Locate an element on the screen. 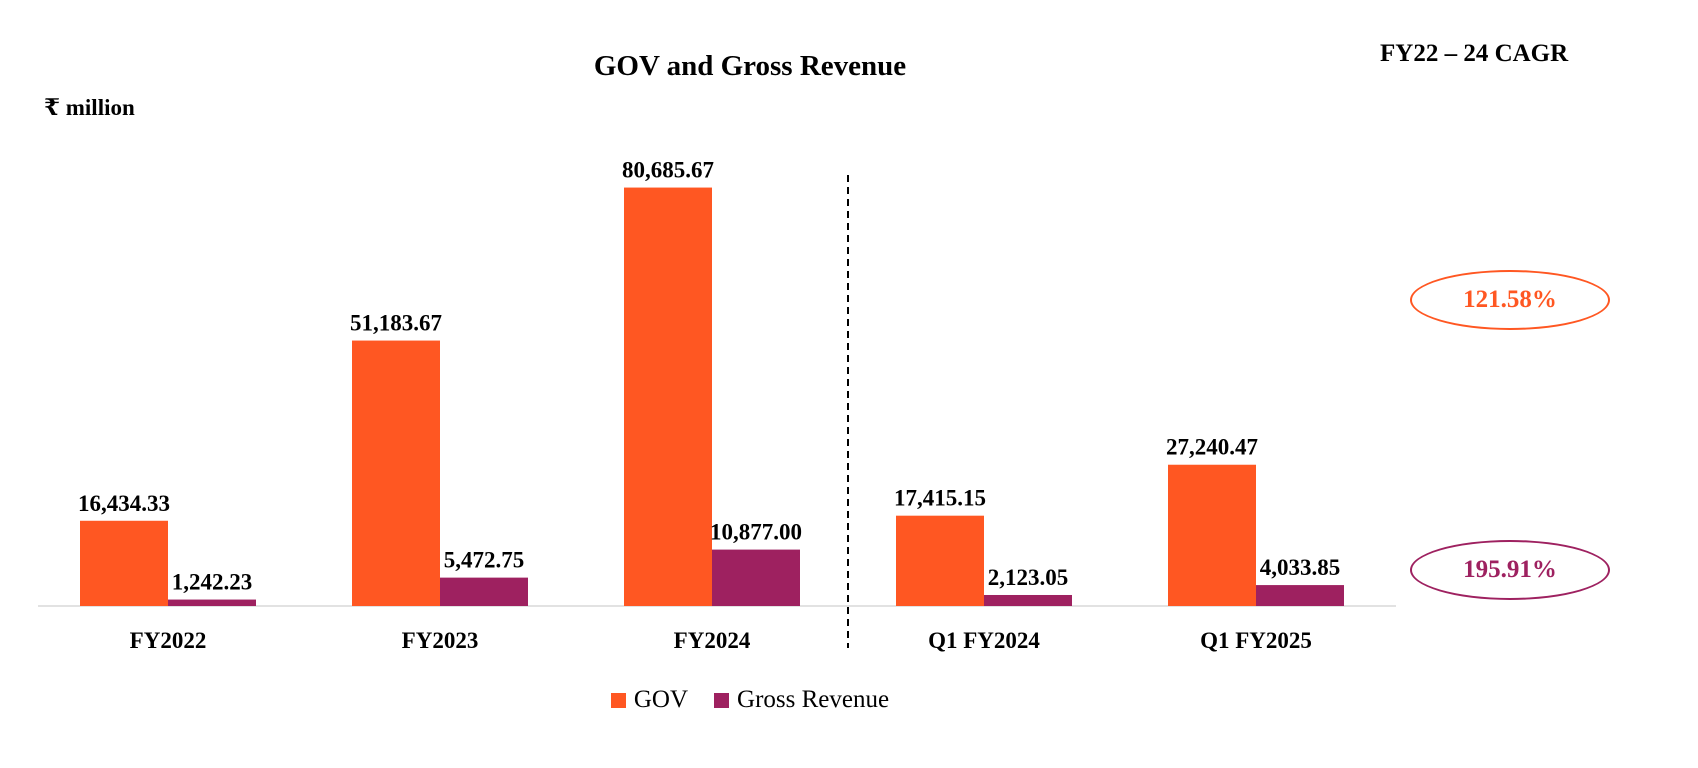 The image size is (1698, 768). bar-gross-revenue-q1-fy2024 is located at coordinates (1028, 600).